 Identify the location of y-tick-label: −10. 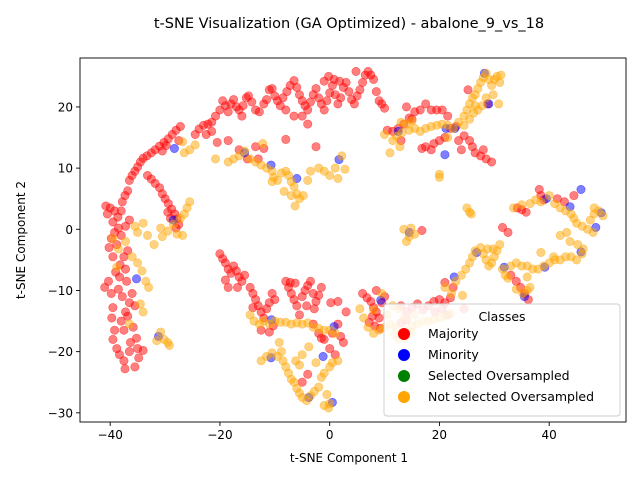
(60, 291).